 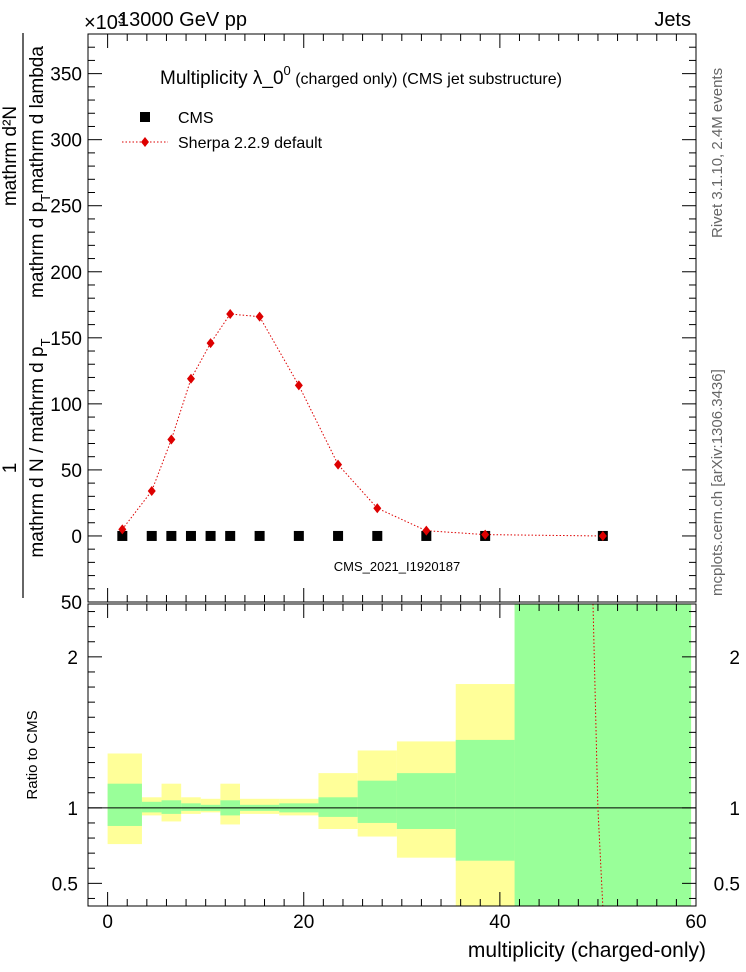 I want to click on y-label-one: 1, so click(x=10, y=468).